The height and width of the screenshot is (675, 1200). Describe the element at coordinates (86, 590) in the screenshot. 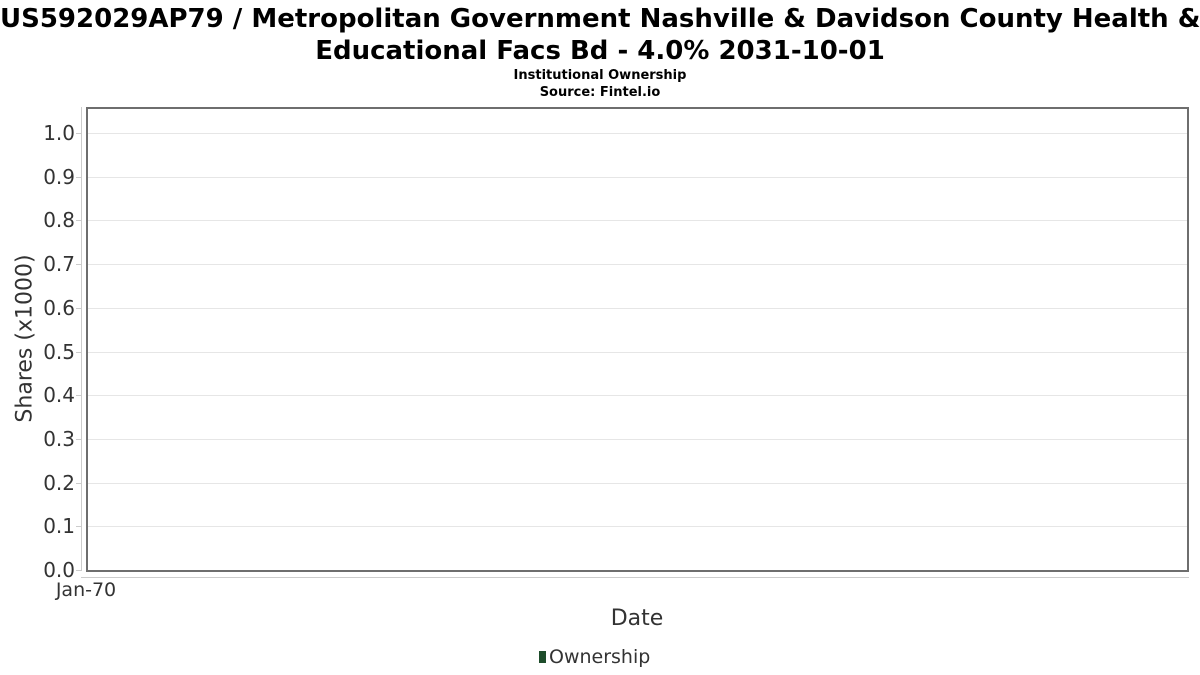

I see `x-tick-label: Jan-70` at that location.